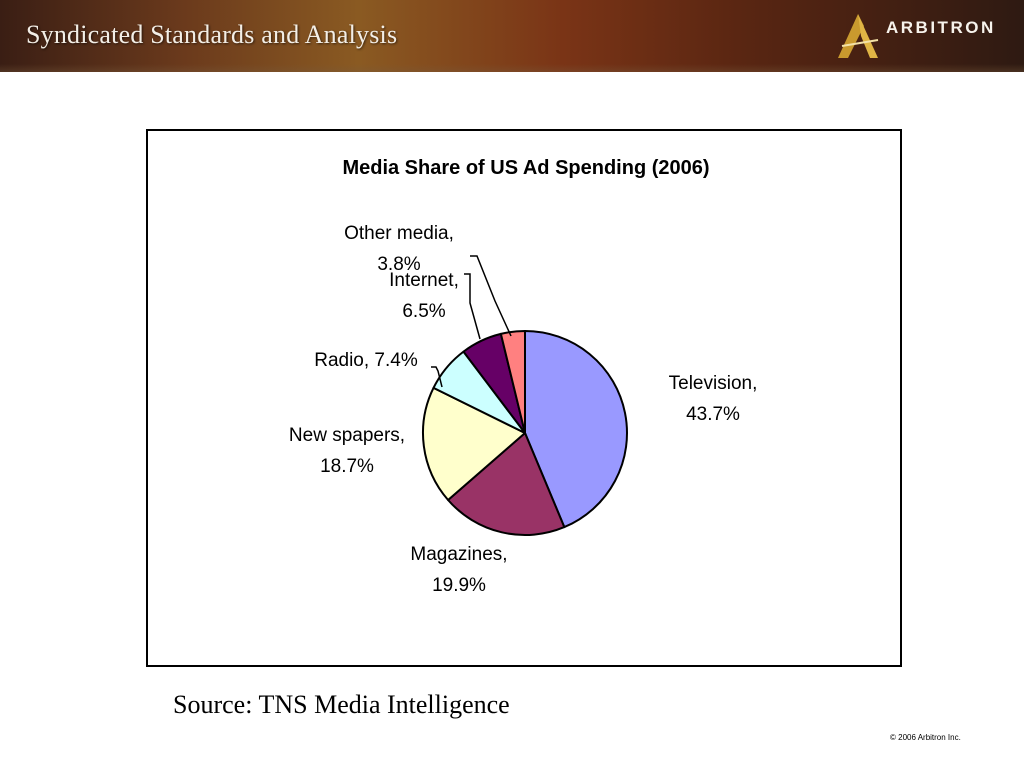 The width and height of the screenshot is (1024, 768). Describe the element at coordinates (713, 383) in the screenshot. I see `slice-label-line: Television,` at that location.